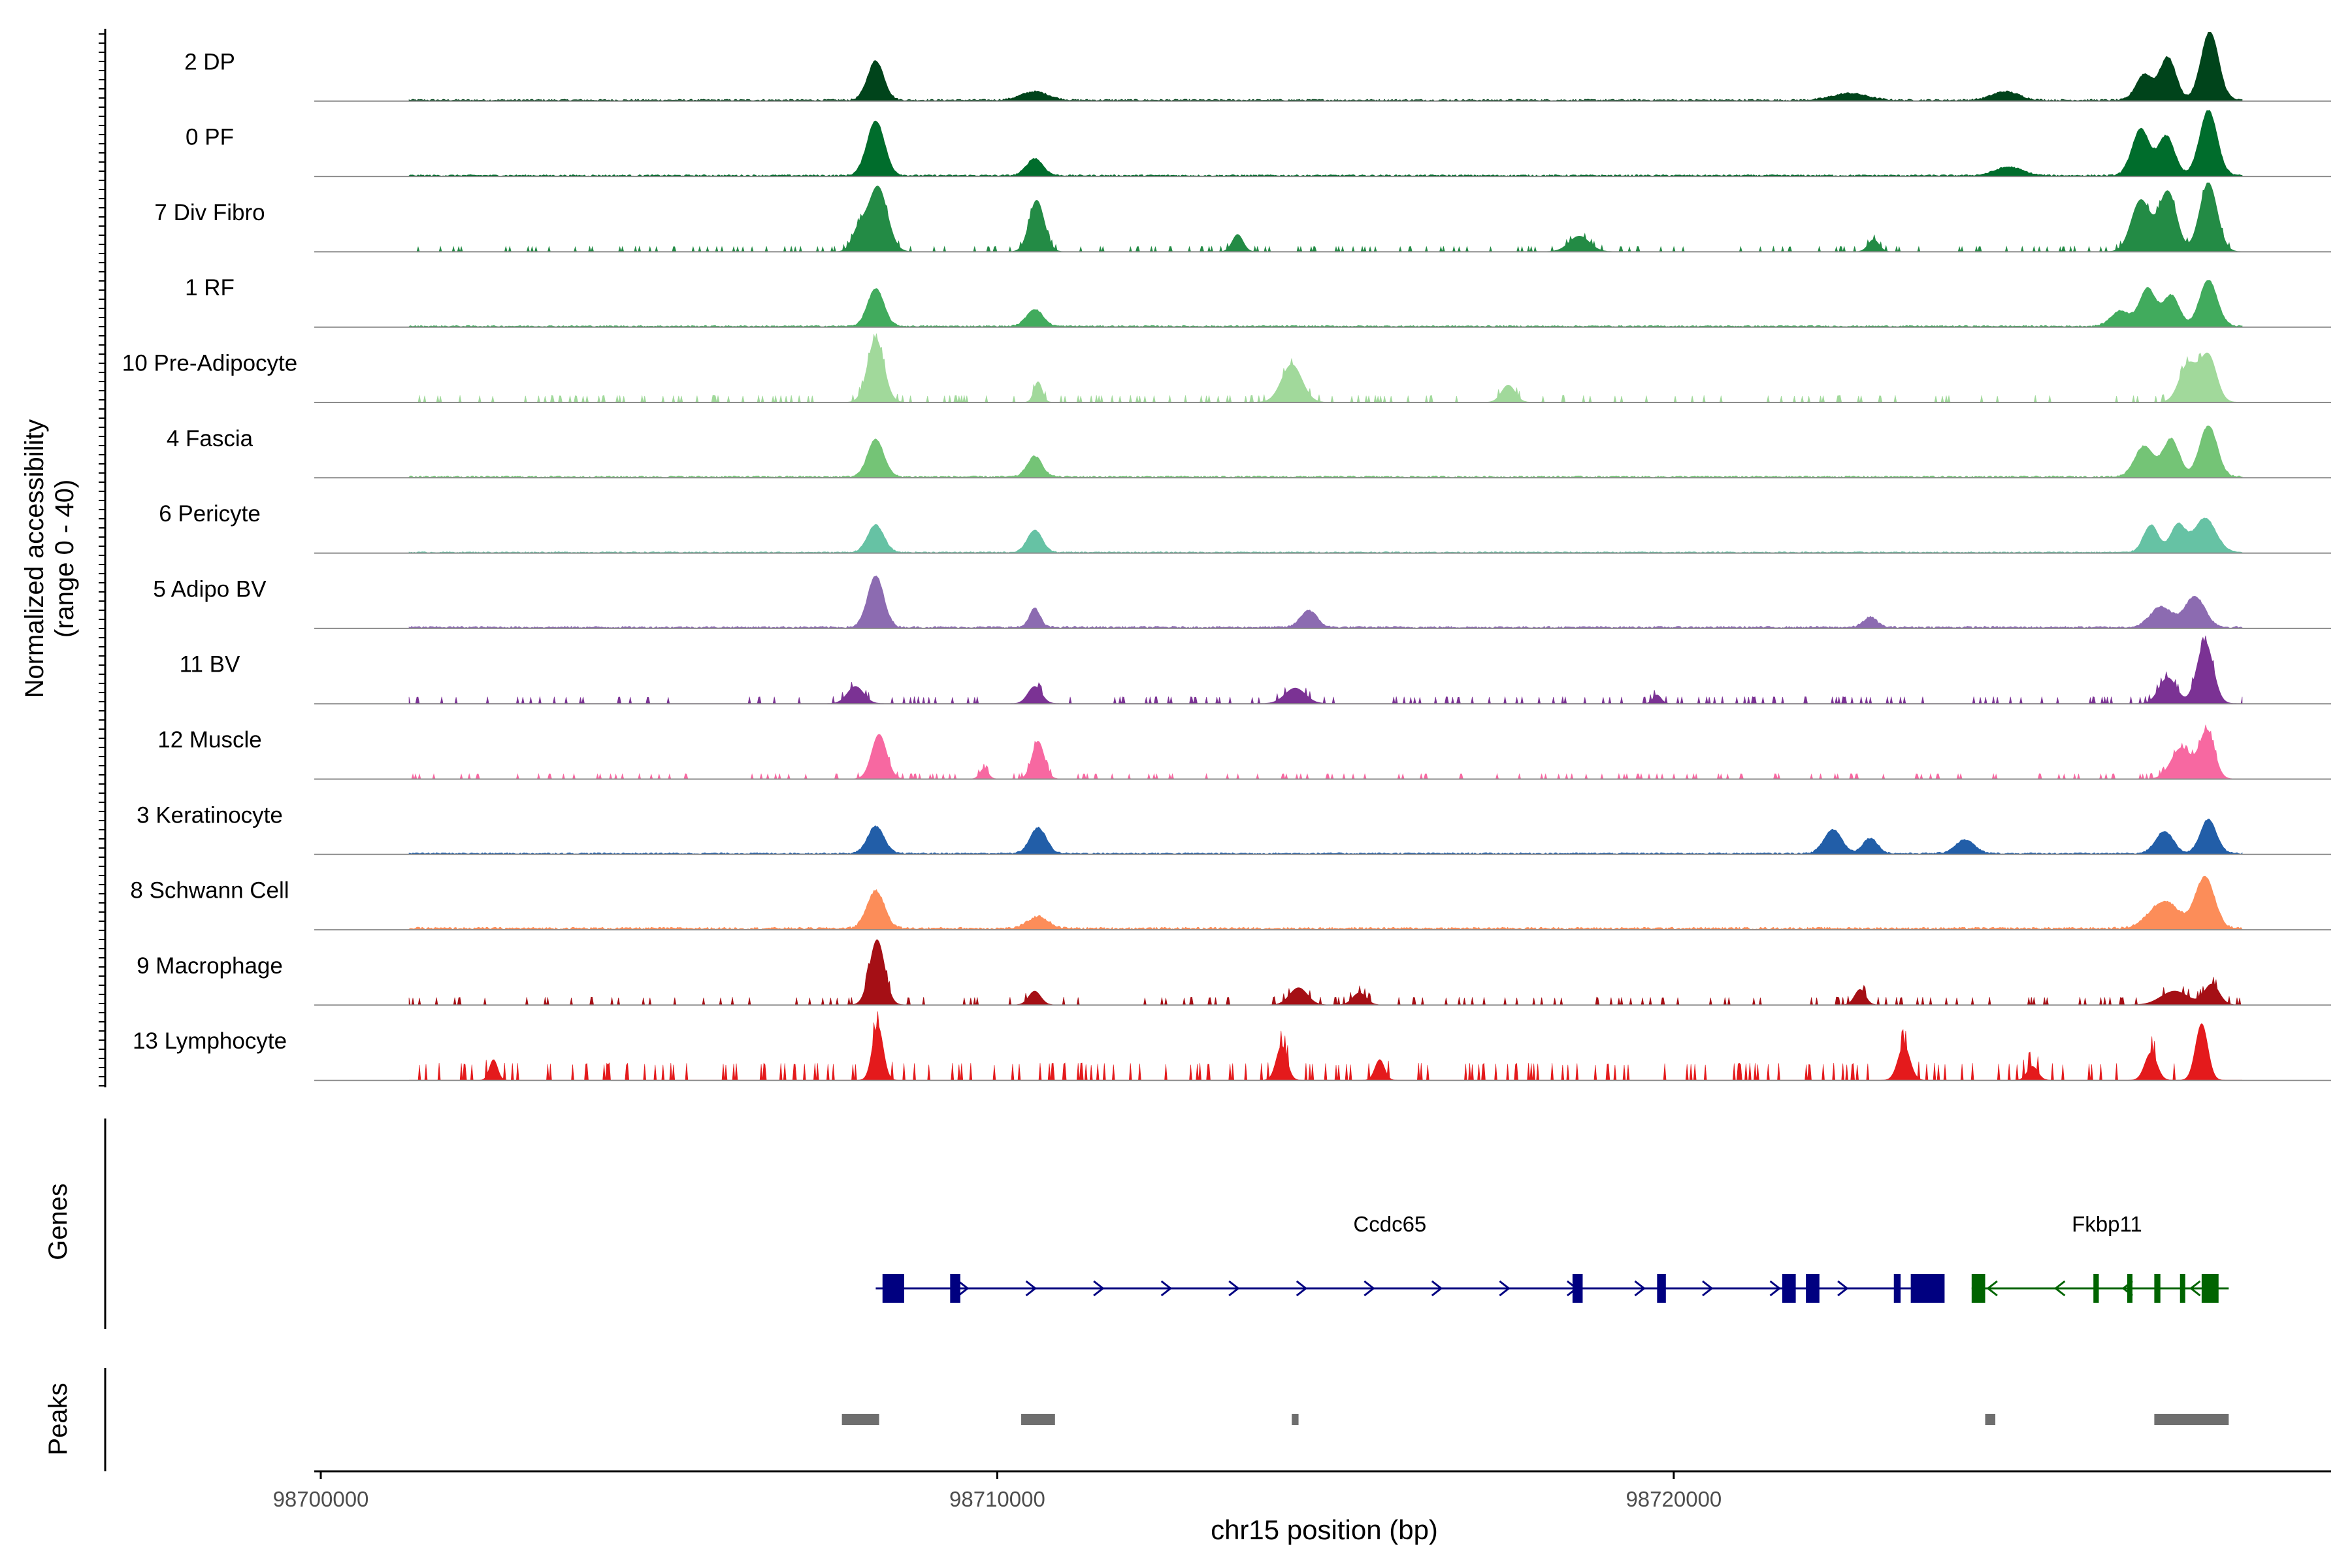 The width and height of the screenshot is (2352, 1568). What do you see at coordinates (210, 589) in the screenshot?
I see `track-label: 5 Adipo BV` at bounding box center [210, 589].